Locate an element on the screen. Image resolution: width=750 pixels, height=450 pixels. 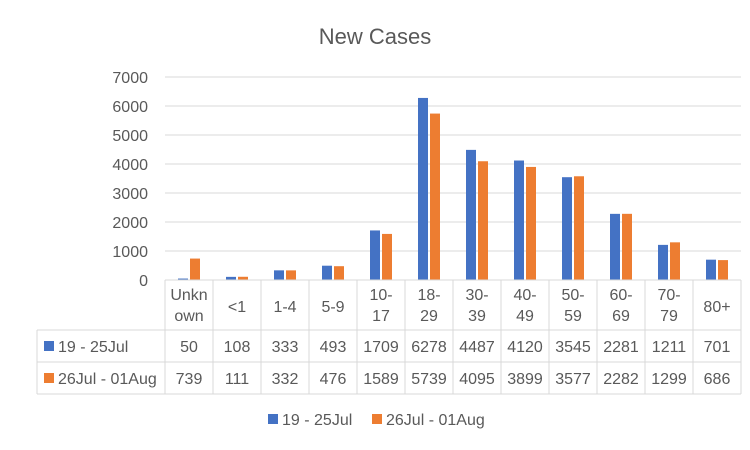
x-tick-label: Unkn own is located at coordinates (188, 306).